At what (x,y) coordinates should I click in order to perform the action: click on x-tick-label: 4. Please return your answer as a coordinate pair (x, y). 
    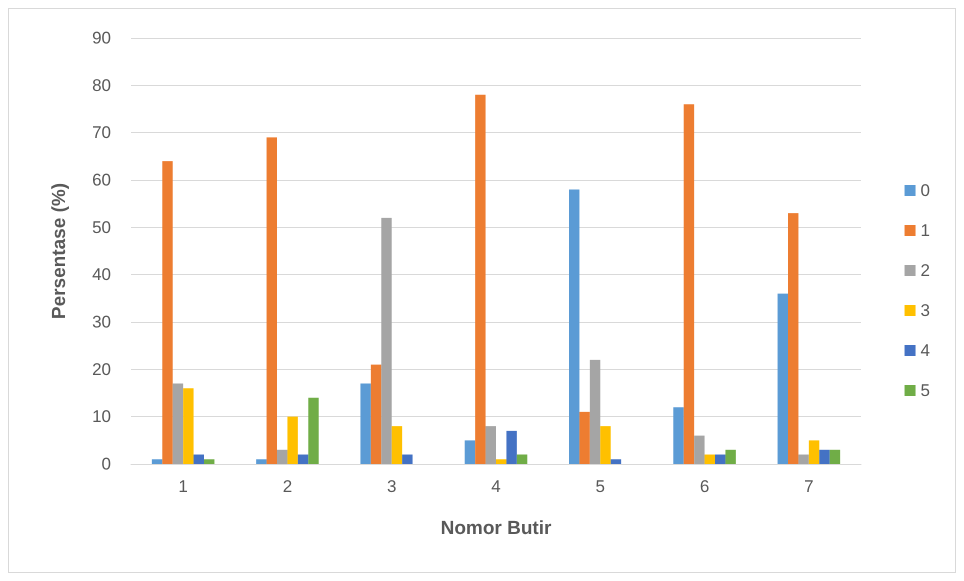
    Looking at the image, I should click on (496, 486).